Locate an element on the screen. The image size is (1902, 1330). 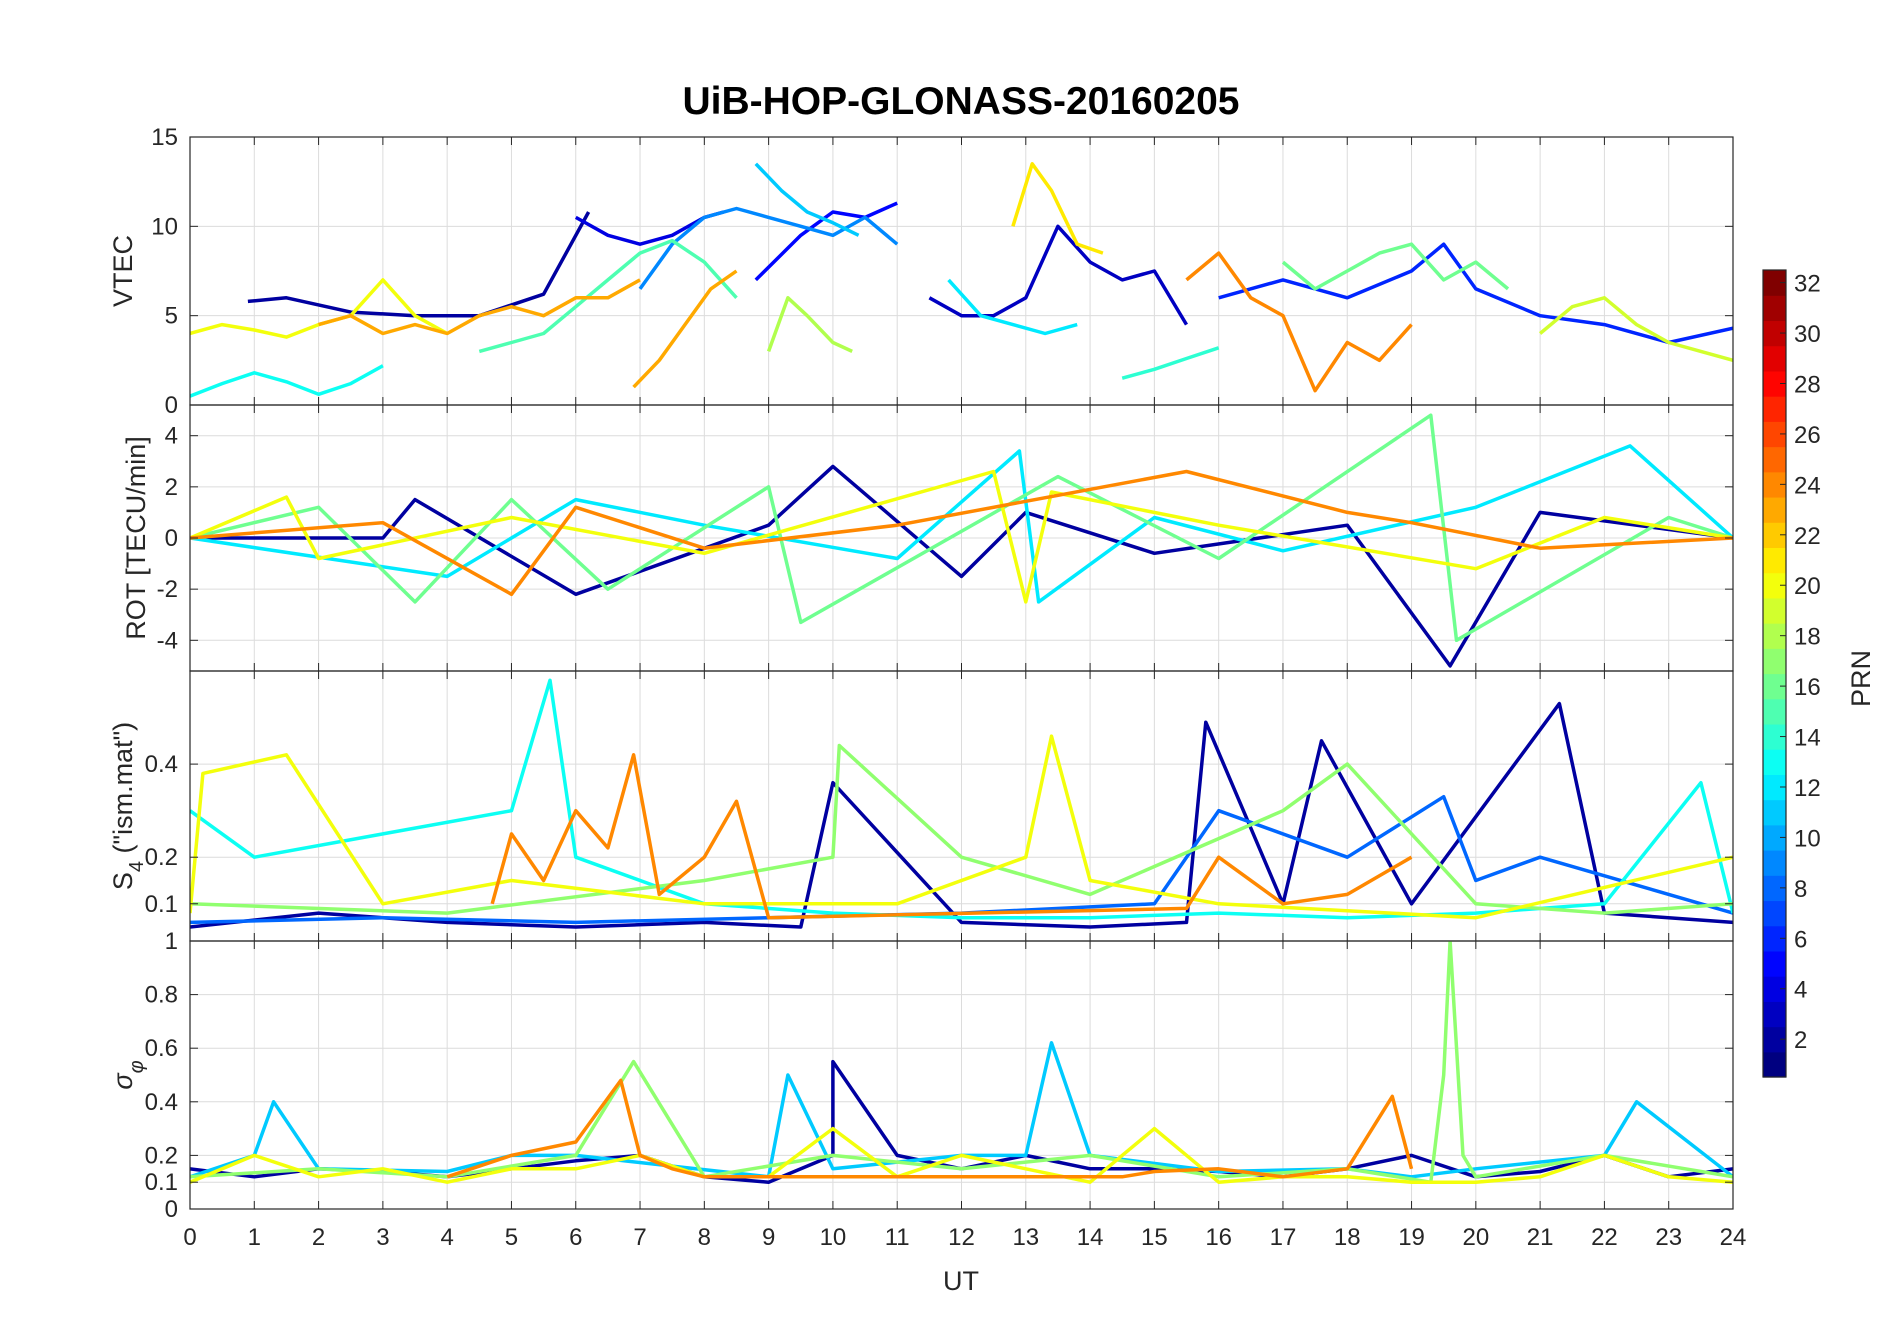
y-axis-label-main: S is located at coordinates (123, 881).